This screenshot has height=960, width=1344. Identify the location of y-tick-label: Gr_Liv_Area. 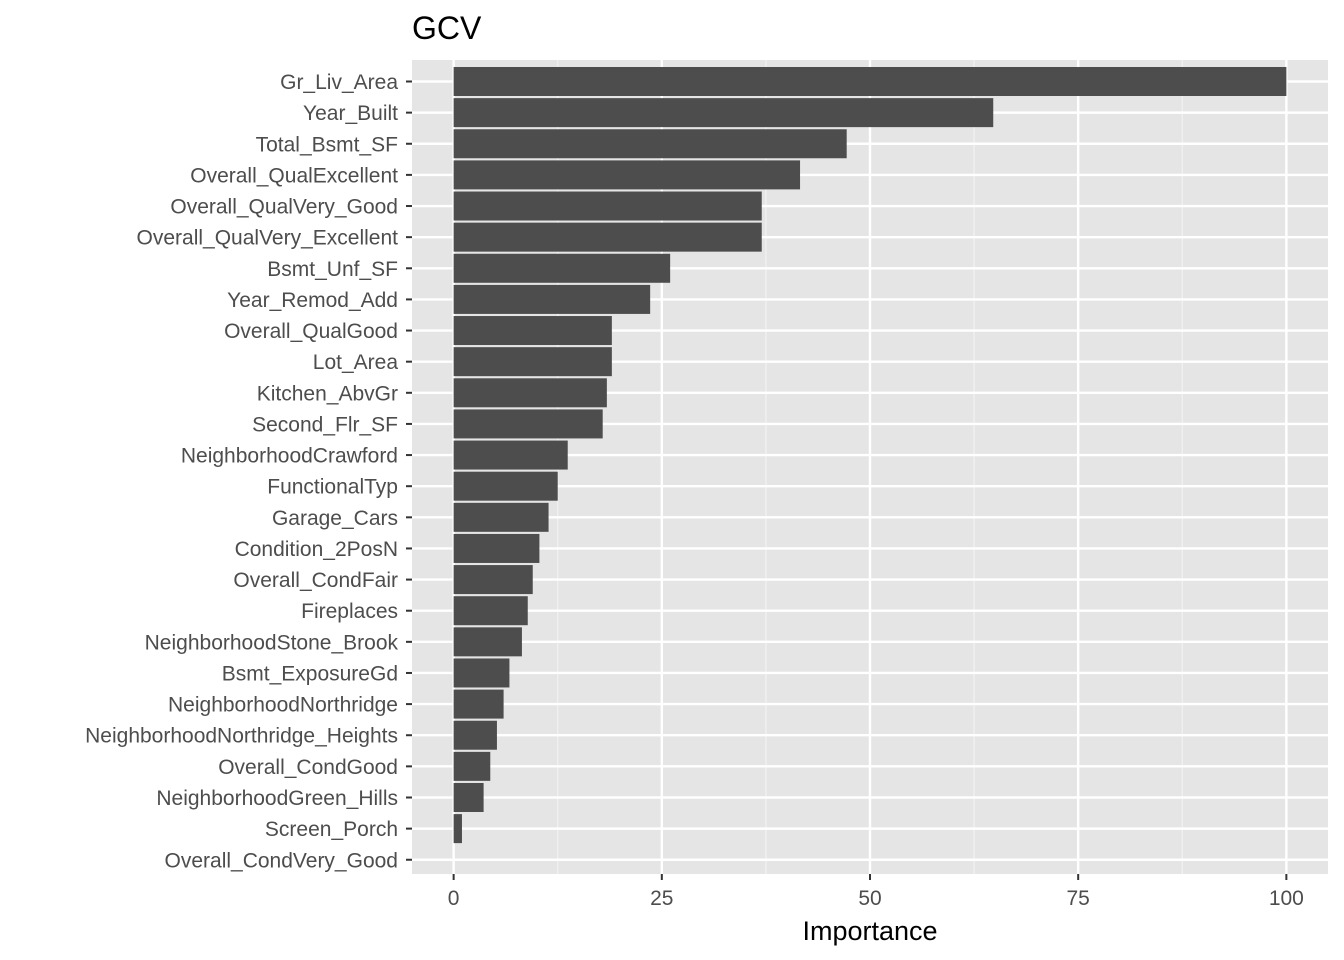
(339, 82).